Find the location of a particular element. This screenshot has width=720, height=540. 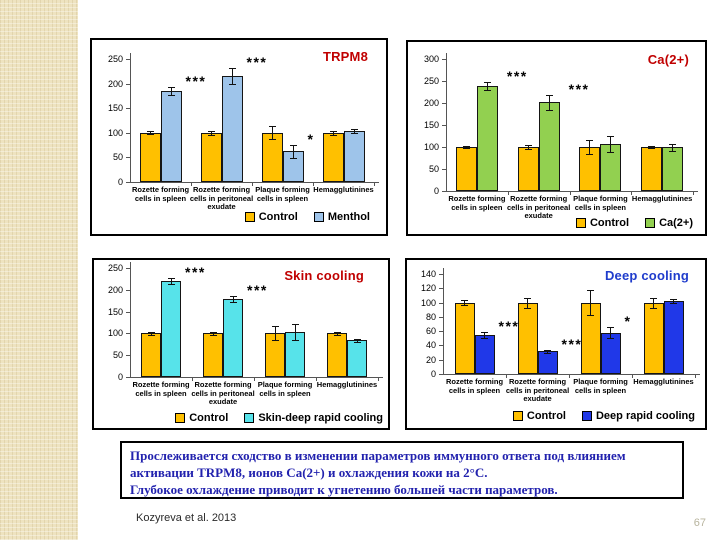

y-tick-label: 120 is located at coordinates (428, 288).